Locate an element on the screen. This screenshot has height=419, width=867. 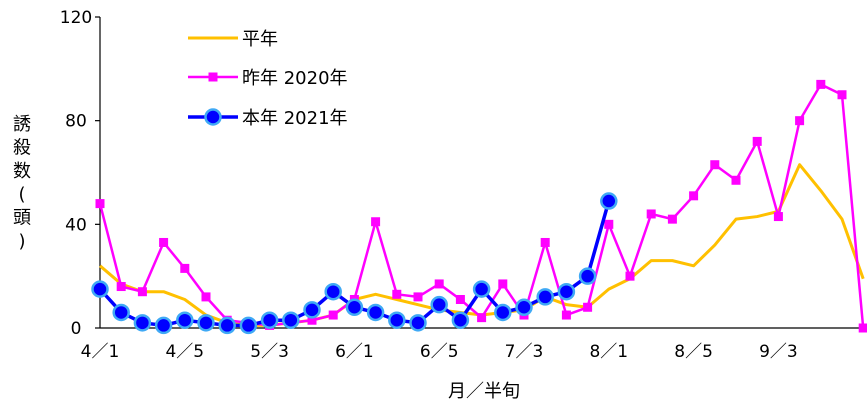
x-tick-label: 7／3 is located at coordinates (524, 352).